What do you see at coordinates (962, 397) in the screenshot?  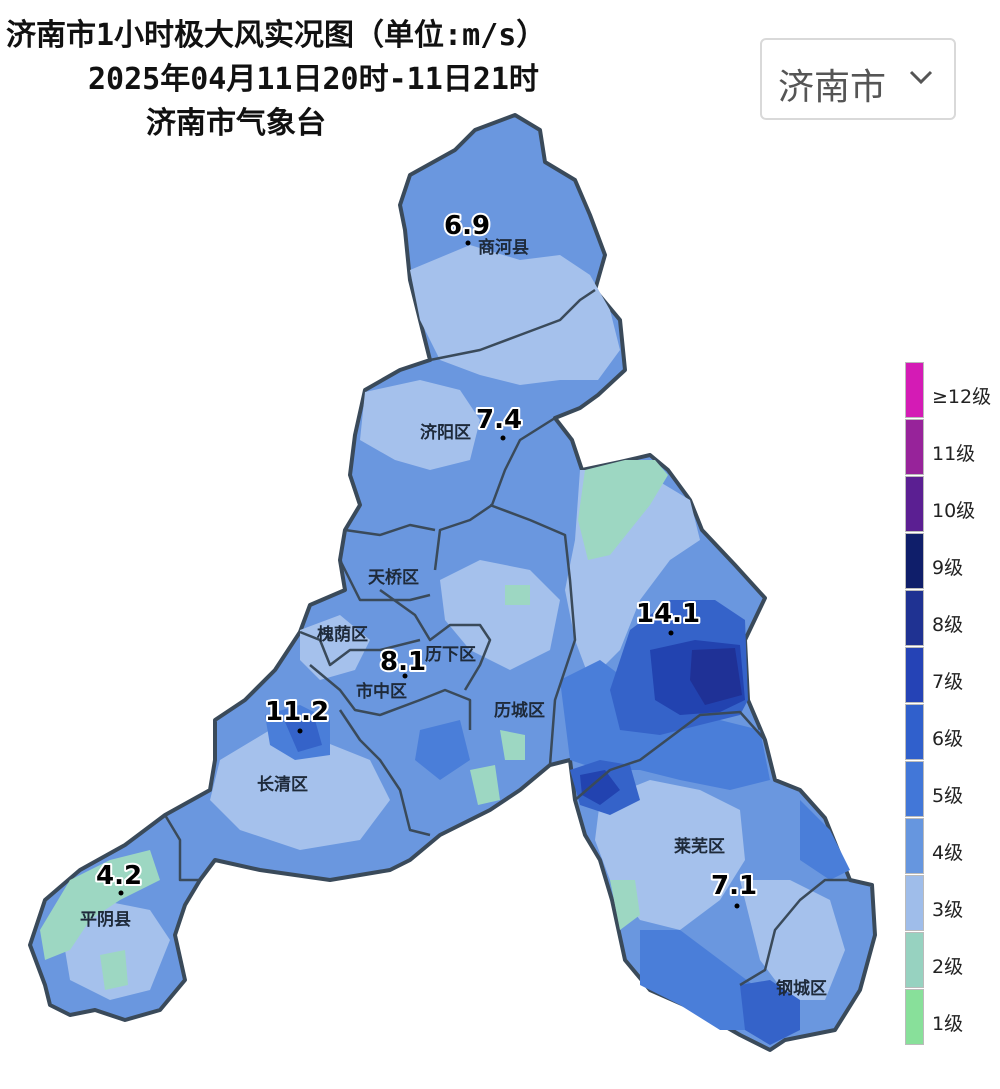 I see `legend-label: ≥12级` at bounding box center [962, 397].